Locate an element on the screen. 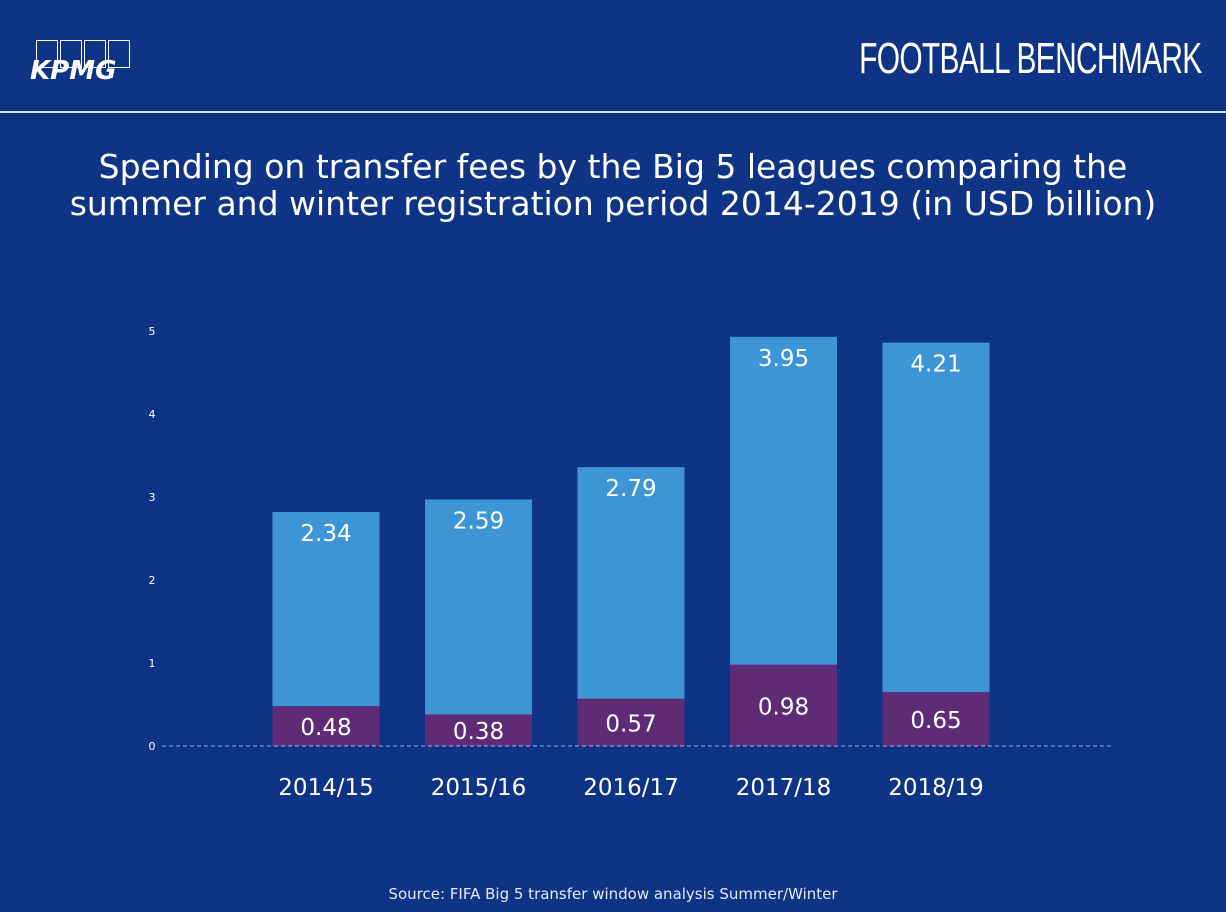 The height and width of the screenshot is (912, 1226). data-label-winter: 0.57 is located at coordinates (630, 724).